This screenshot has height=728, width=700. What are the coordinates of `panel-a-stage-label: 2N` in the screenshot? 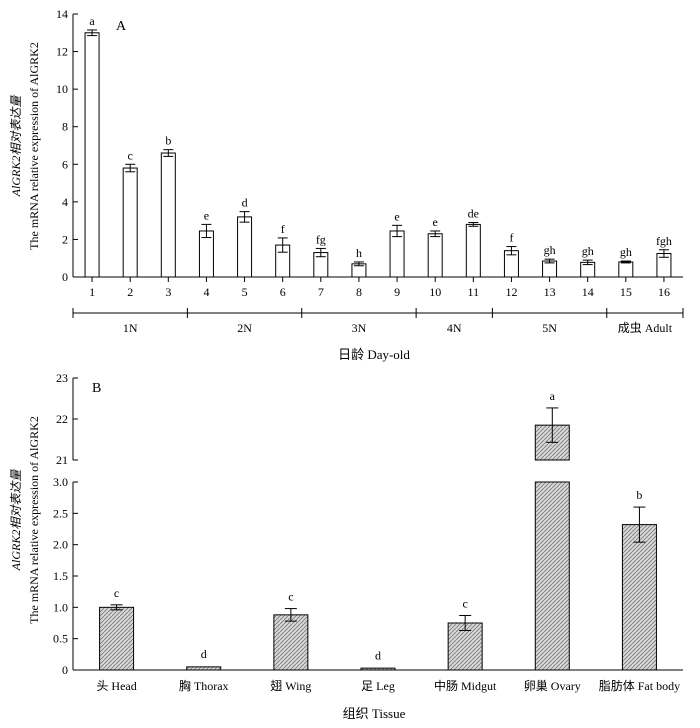 It's located at (244, 328).